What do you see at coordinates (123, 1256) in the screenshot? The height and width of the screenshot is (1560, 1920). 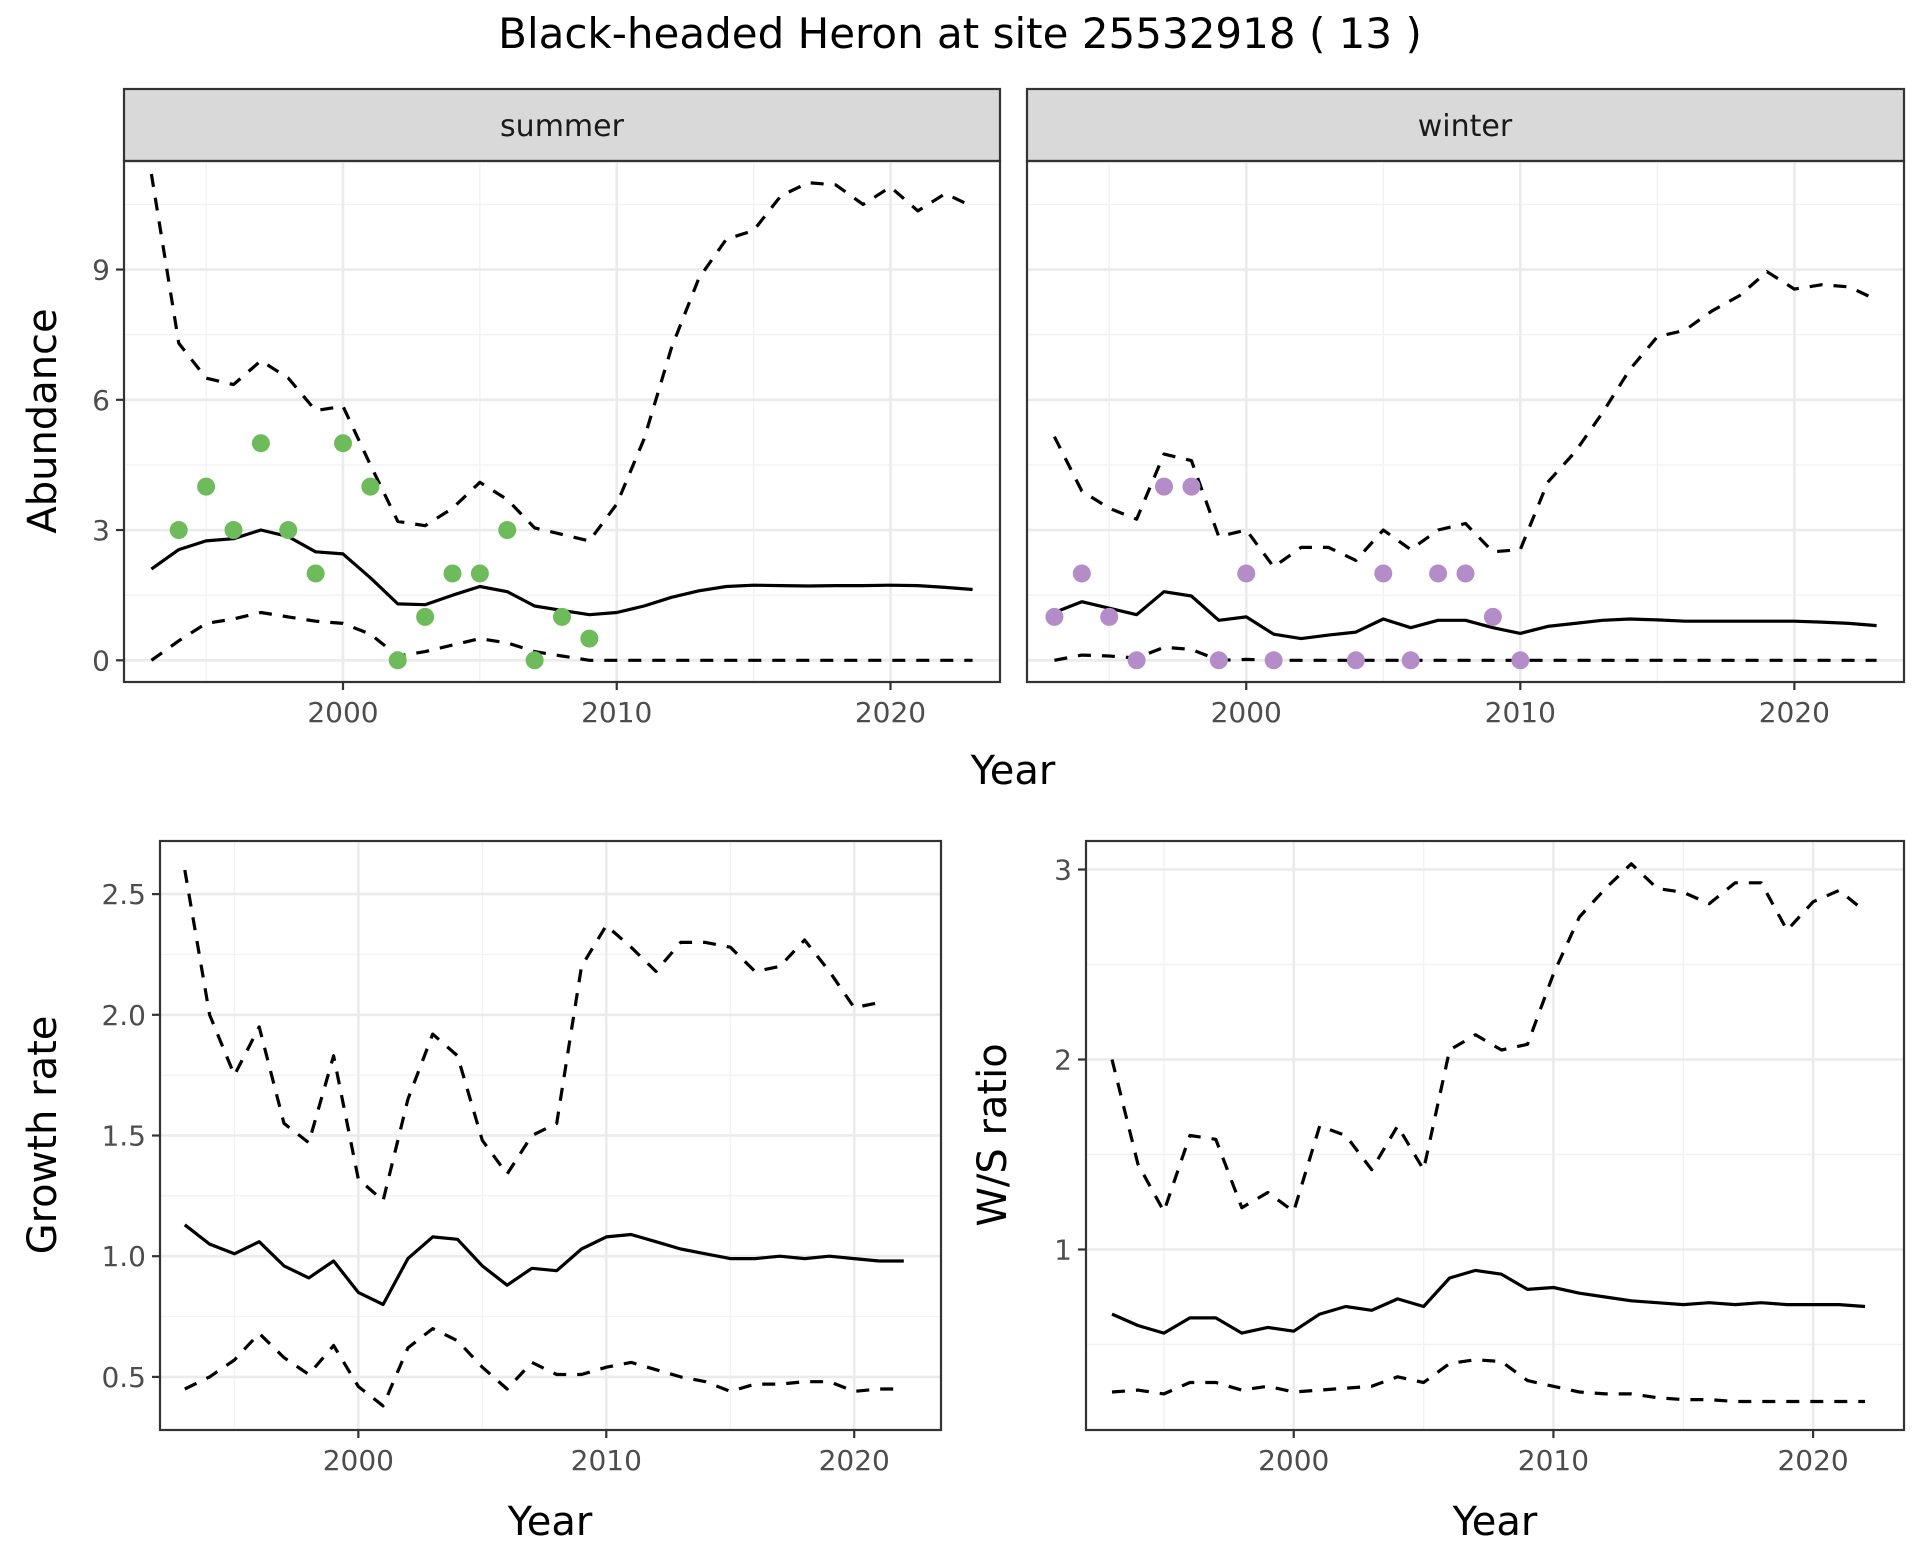 I see `y-tick-label: 1.0` at bounding box center [123, 1256].